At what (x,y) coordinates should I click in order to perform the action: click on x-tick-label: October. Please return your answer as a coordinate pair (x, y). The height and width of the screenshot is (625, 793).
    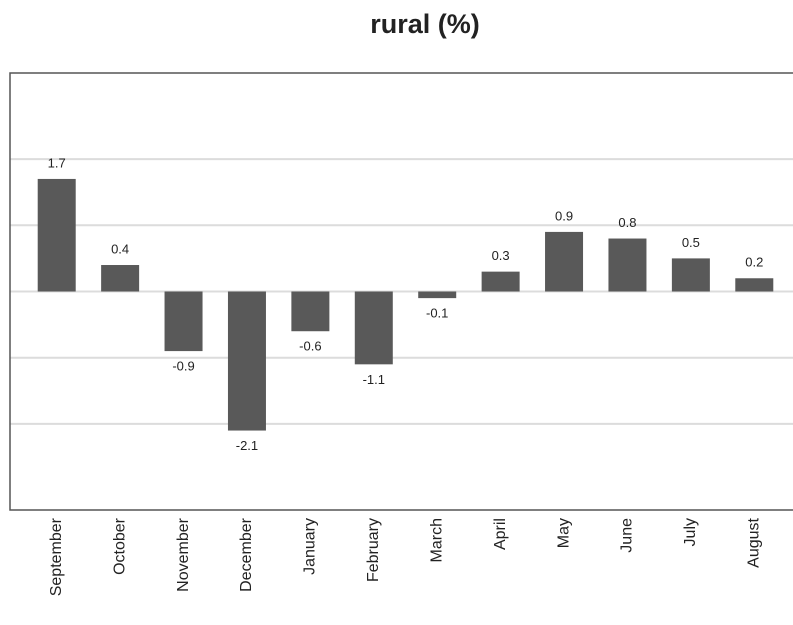
    Looking at the image, I should click on (119, 546).